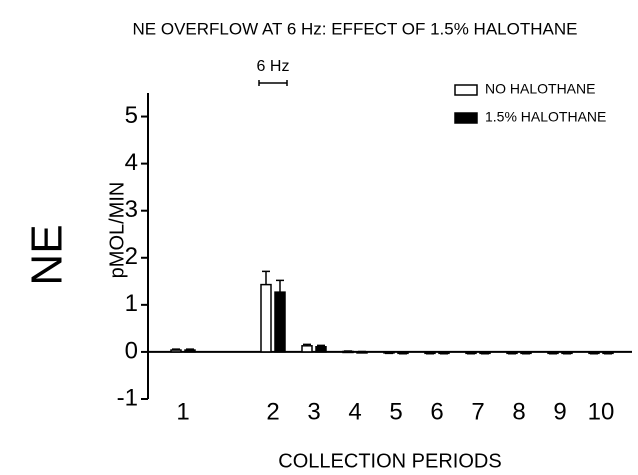  What do you see at coordinates (354, 411) in the screenshot?
I see `x-tick-label: 4` at bounding box center [354, 411].